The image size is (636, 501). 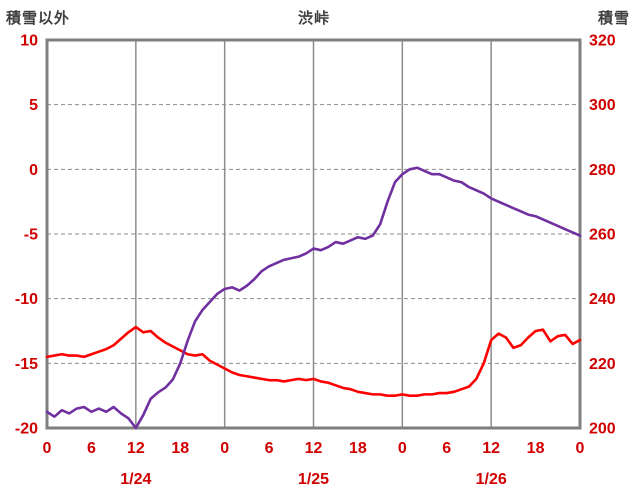 I want to click on chart-title: 渋峠, so click(x=313, y=18).